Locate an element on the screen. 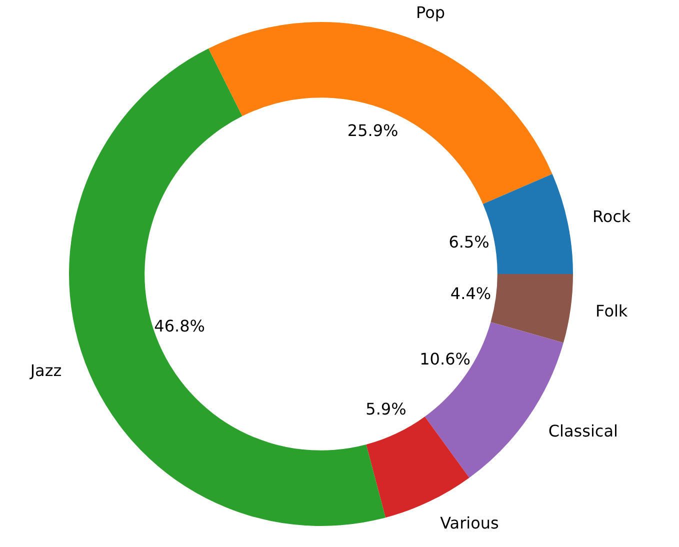 The width and height of the screenshot is (679, 547). slice-label: Folk is located at coordinates (612, 310).